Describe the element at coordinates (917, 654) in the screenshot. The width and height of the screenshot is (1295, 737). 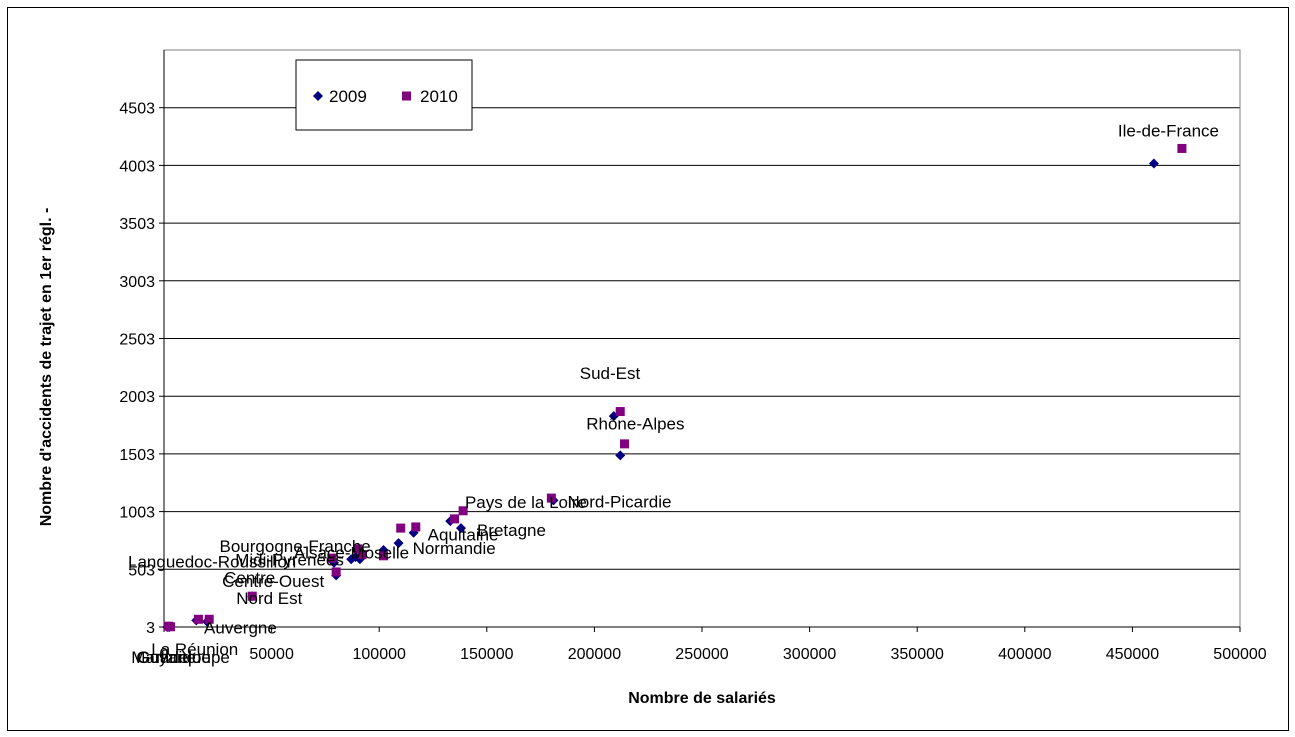
I see `x-tick-label: 350000` at that location.